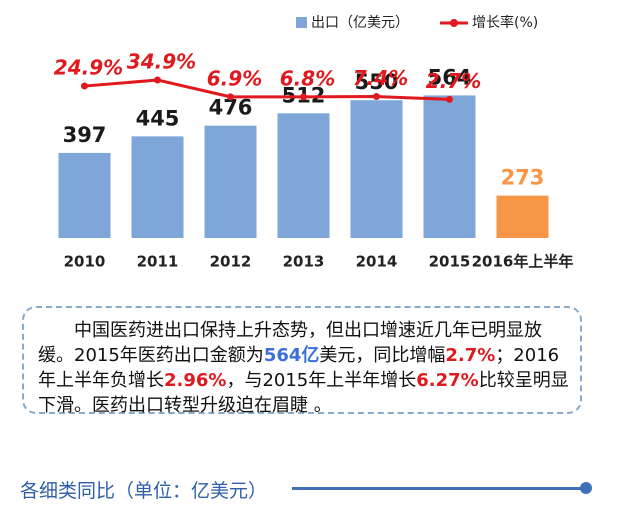  Describe the element at coordinates (88, 68) in the screenshot. I see `growth-label: 24.9%` at that location.